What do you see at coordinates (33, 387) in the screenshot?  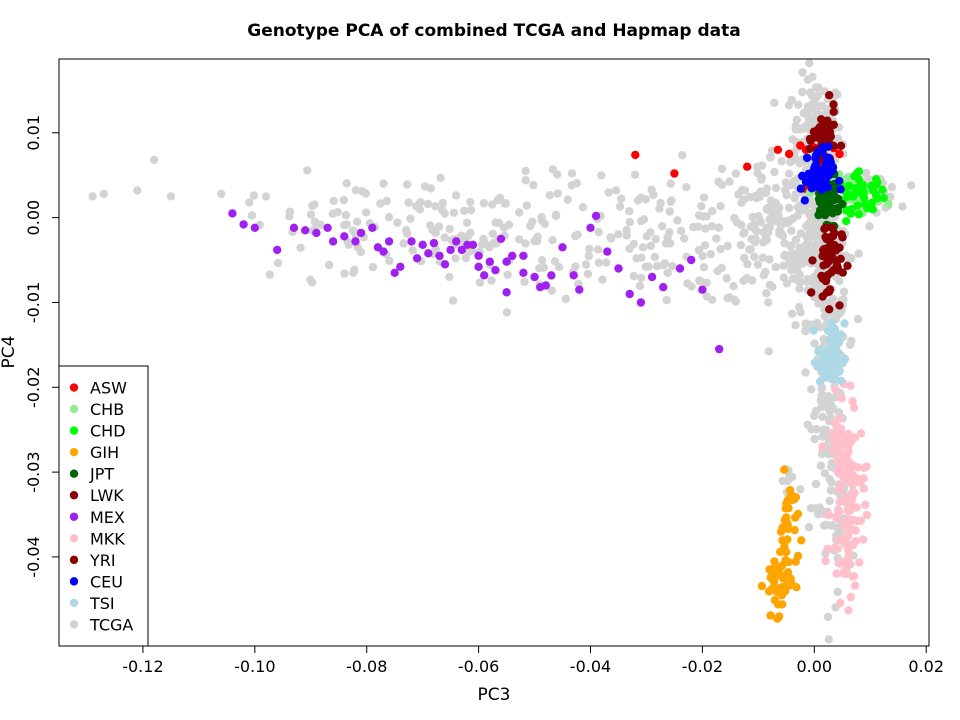 I see `y-tick-label: -0.02` at bounding box center [33, 387].